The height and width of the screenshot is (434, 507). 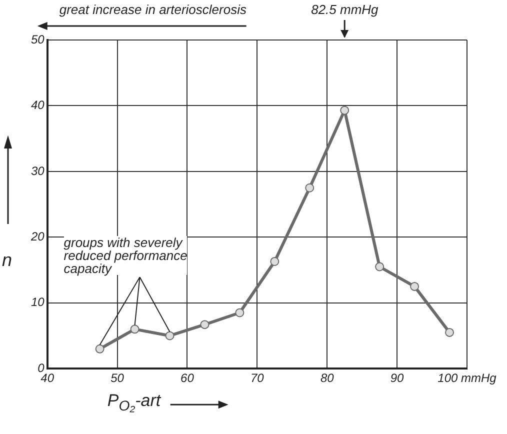 I want to click on y-tick-label: 50, so click(x=37, y=39).